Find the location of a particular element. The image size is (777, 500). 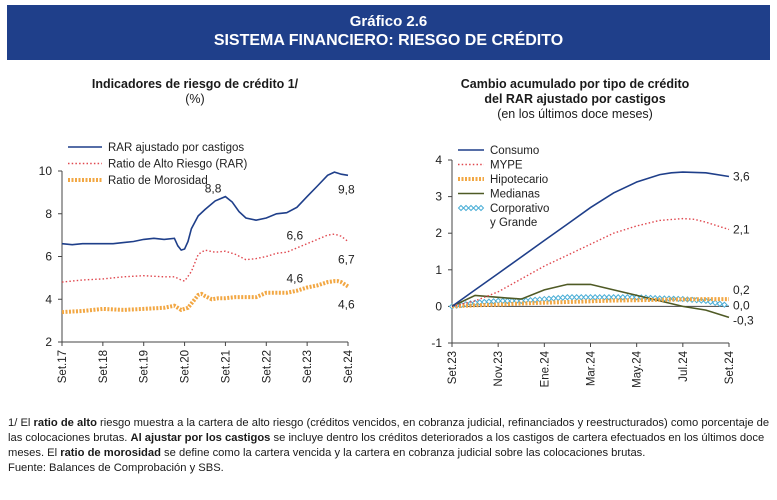

legend-symbol-corporativo-y-grande is located at coordinates (471, 208).